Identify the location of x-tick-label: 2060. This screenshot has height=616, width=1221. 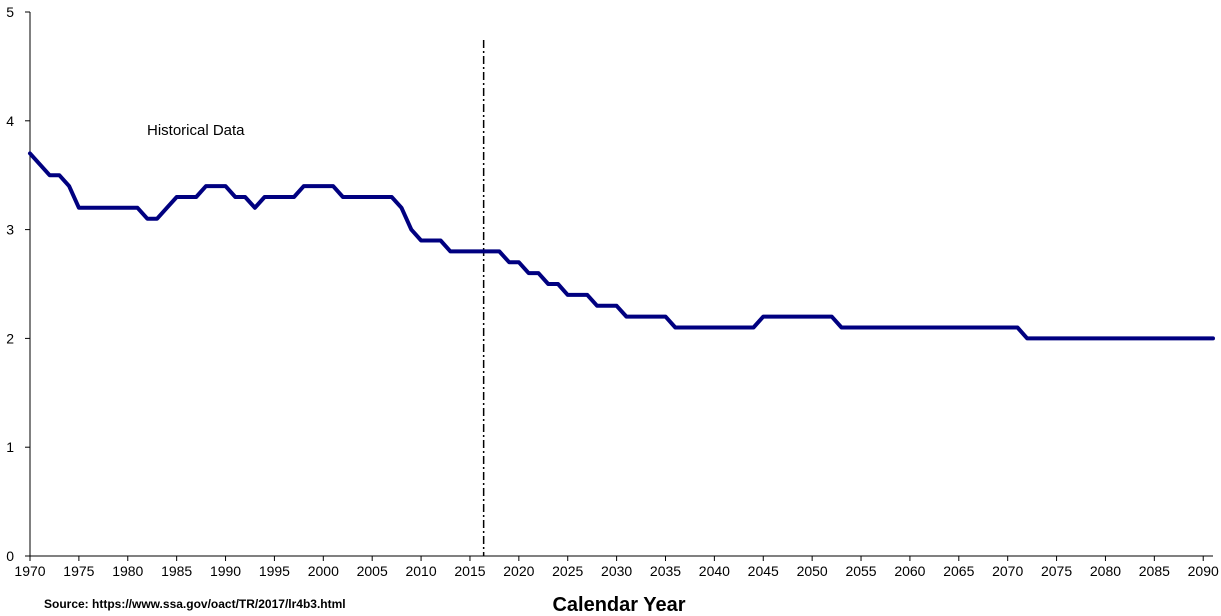
(909, 571).